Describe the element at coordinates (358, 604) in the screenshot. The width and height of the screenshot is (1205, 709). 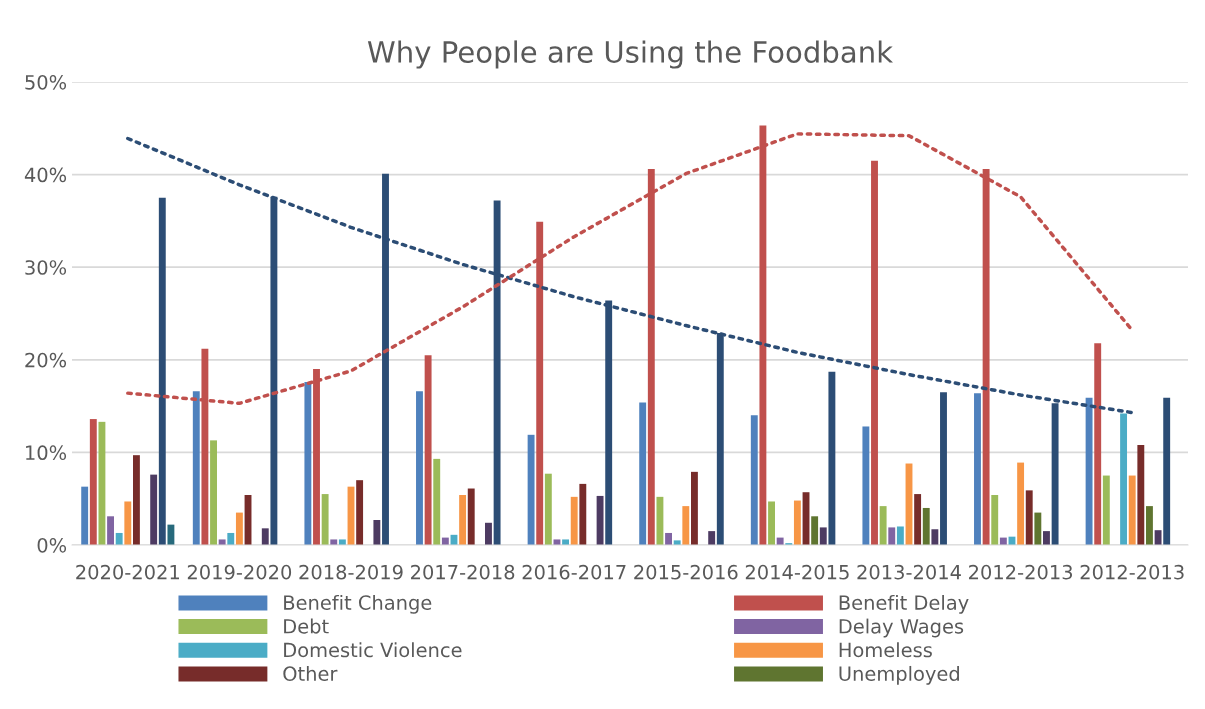
I see `legend-label: Benefit Change` at that location.